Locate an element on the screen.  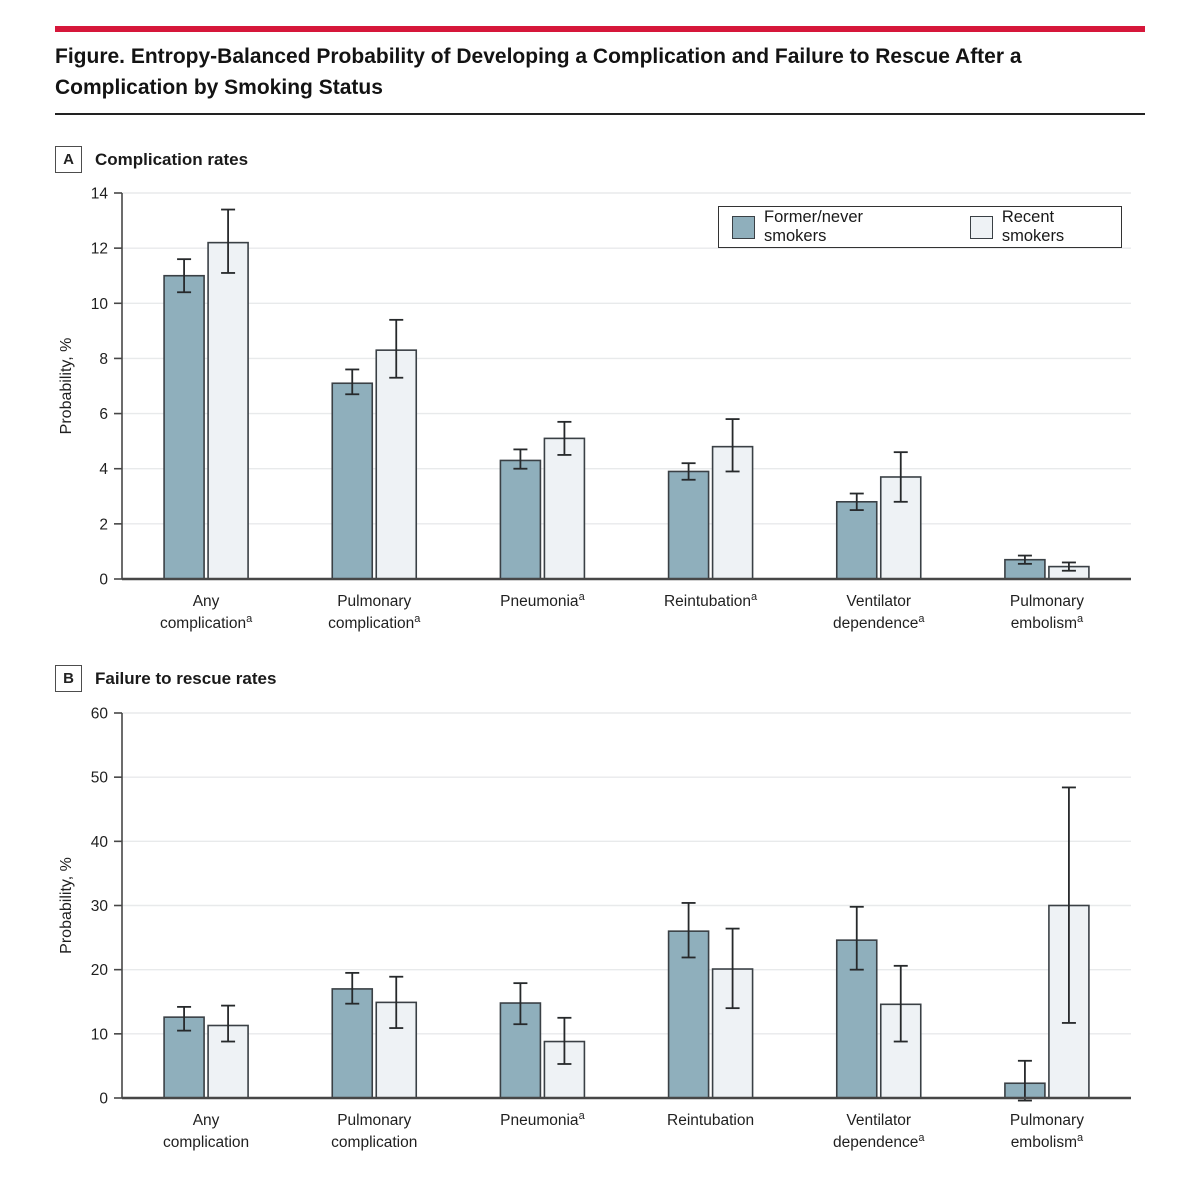
category-label: Reintubationa is located at coordinates (711, 600).